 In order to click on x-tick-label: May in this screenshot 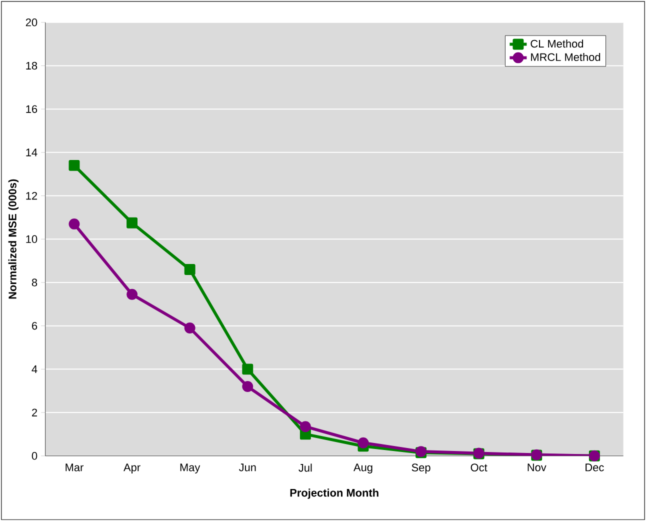, I will do `click(190, 469)`.